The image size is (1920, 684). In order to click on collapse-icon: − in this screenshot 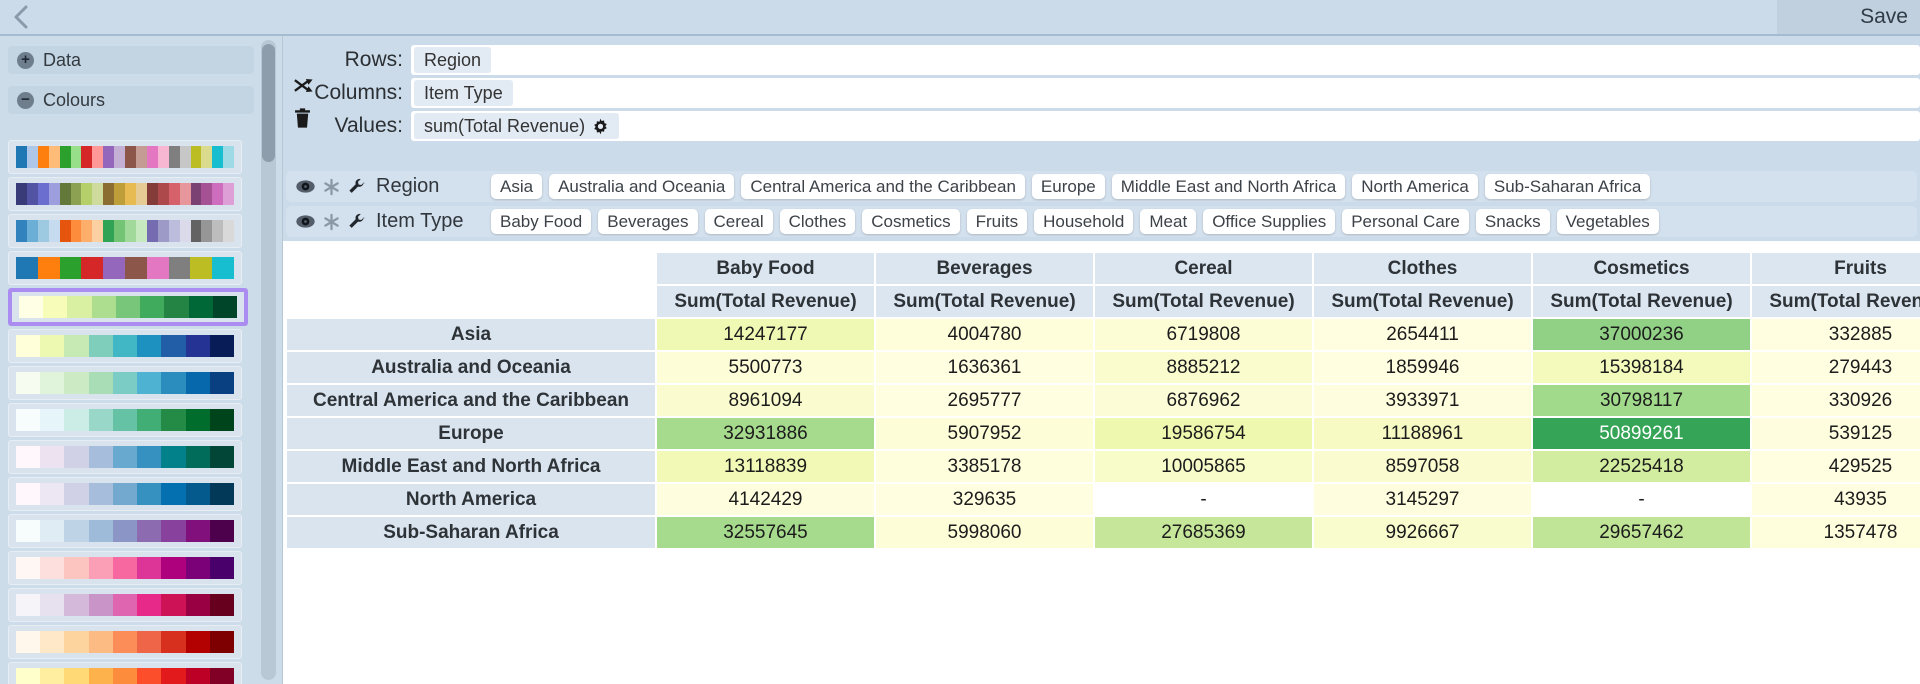, I will do `click(25, 100)`.